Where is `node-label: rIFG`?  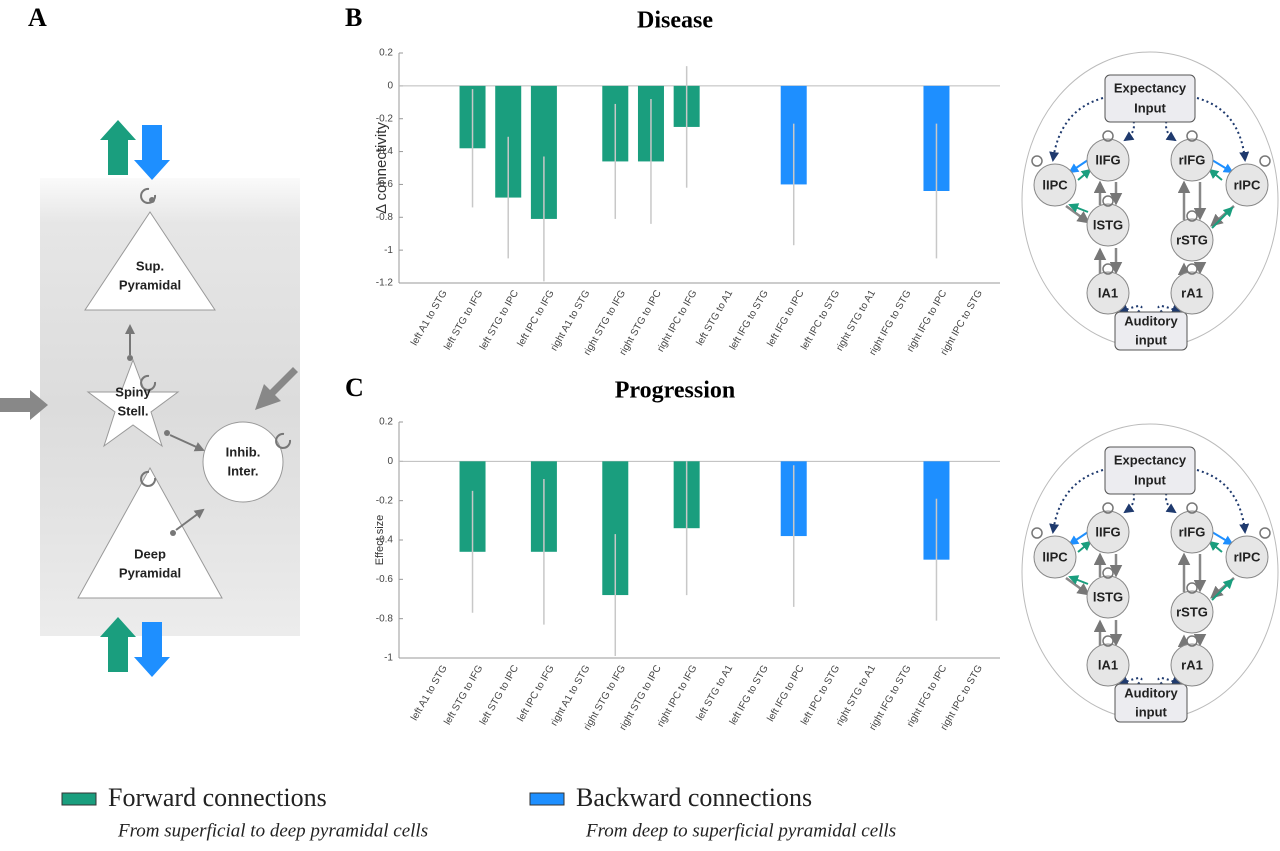 node-label: rIFG is located at coordinates (1192, 531).